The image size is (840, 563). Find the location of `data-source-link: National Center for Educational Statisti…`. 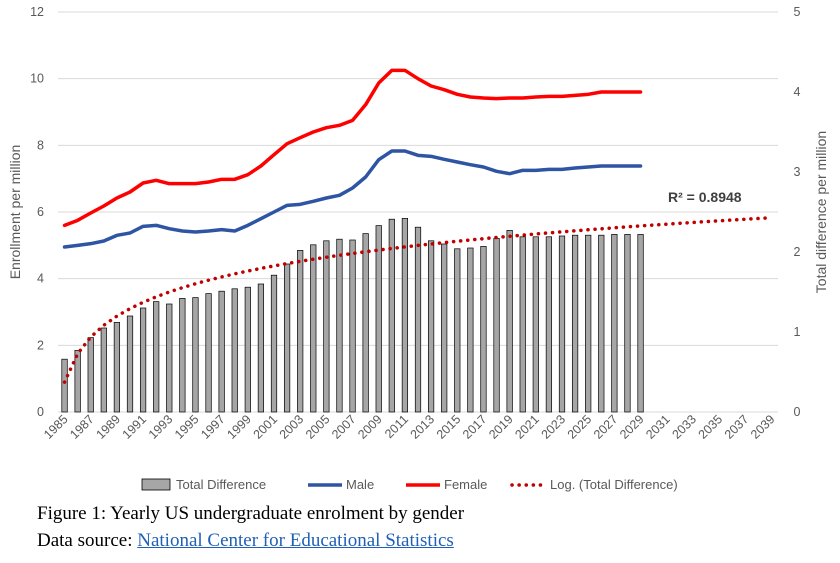

data-source-link: National Center for Educational Statisti… is located at coordinates (295, 540).